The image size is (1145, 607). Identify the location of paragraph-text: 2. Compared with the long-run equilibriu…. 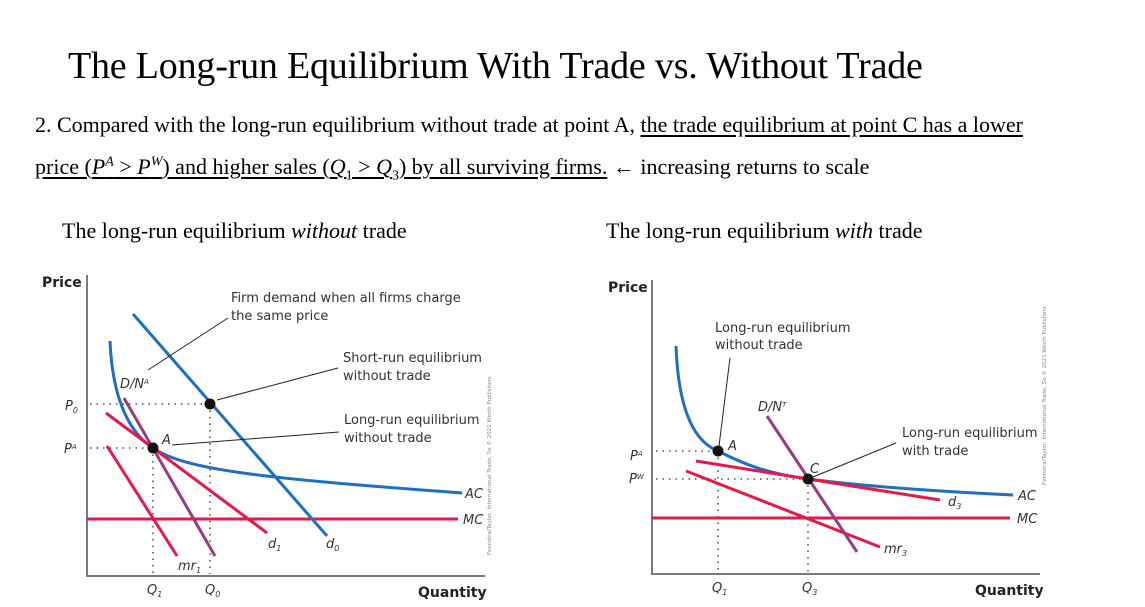
(338, 124).